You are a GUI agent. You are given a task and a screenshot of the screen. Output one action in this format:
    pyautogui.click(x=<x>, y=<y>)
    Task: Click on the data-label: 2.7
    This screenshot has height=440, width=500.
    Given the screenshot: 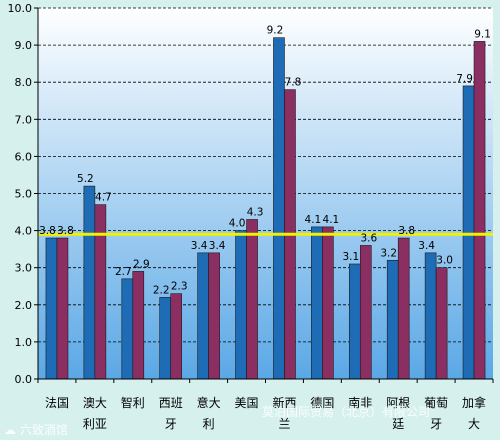 What is the action you would take?
    pyautogui.click(x=123, y=272)
    